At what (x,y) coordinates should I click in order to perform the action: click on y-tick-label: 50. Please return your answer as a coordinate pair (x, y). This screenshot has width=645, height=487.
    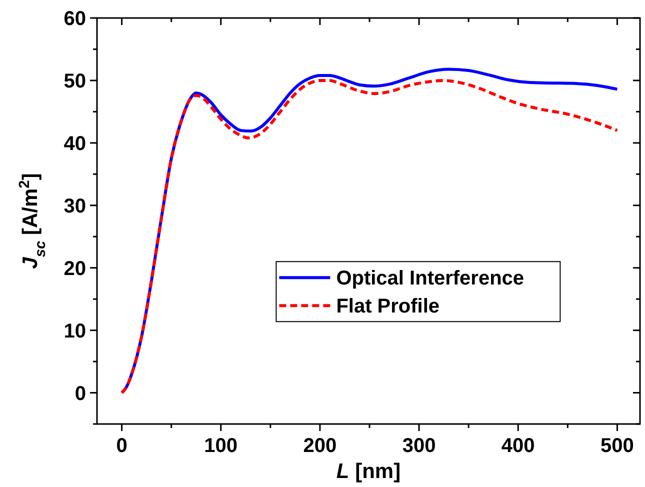
    Looking at the image, I should click on (75, 81).